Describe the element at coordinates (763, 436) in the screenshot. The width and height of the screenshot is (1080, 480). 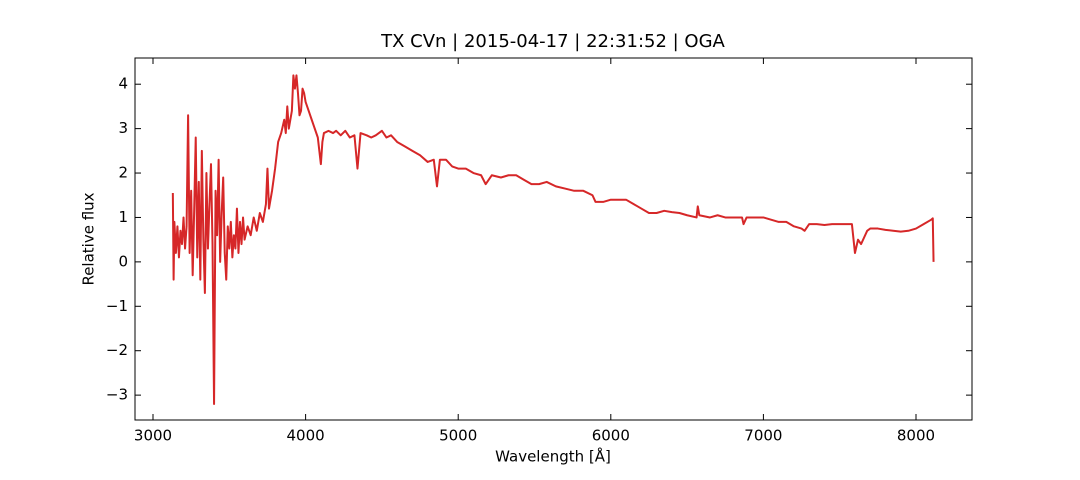
I see `x-tick-label: 7000` at that location.